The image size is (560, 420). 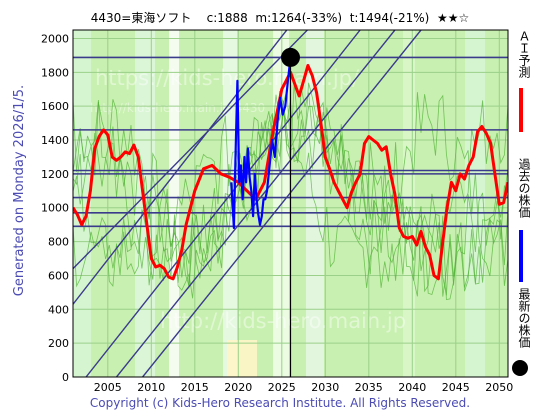 I want to click on y-tick-label: 400, so click(x=58, y=309).